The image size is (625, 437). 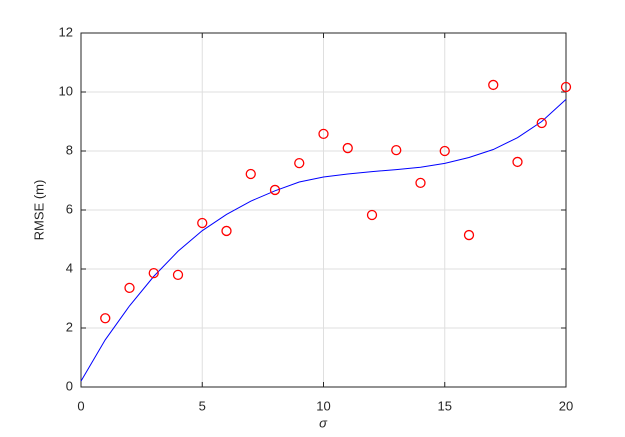 I want to click on x-axis-label: σ, so click(x=323, y=422).